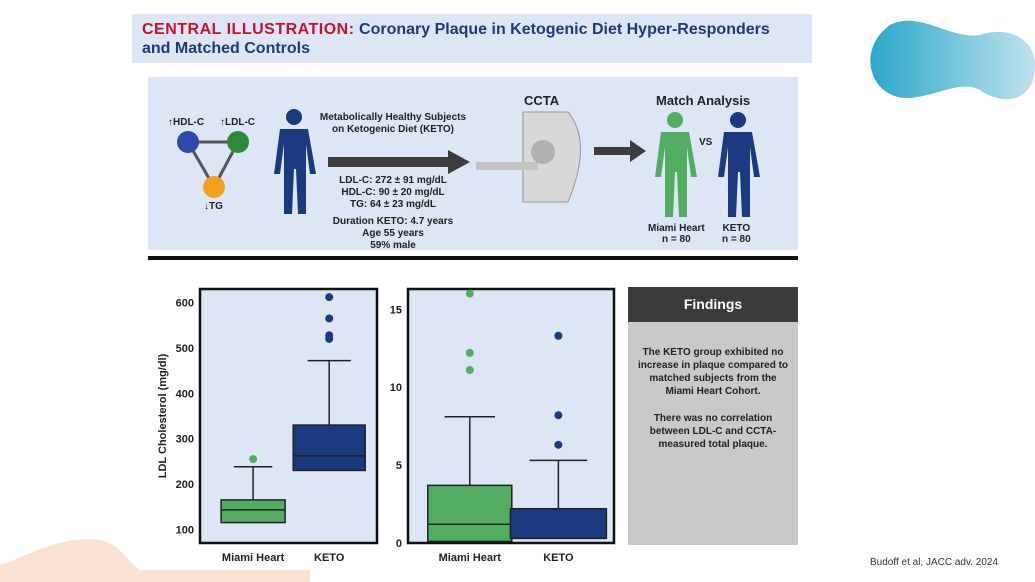 The image size is (1035, 582). What do you see at coordinates (736, 228) in the screenshot?
I see `group2-name: KETO` at bounding box center [736, 228].